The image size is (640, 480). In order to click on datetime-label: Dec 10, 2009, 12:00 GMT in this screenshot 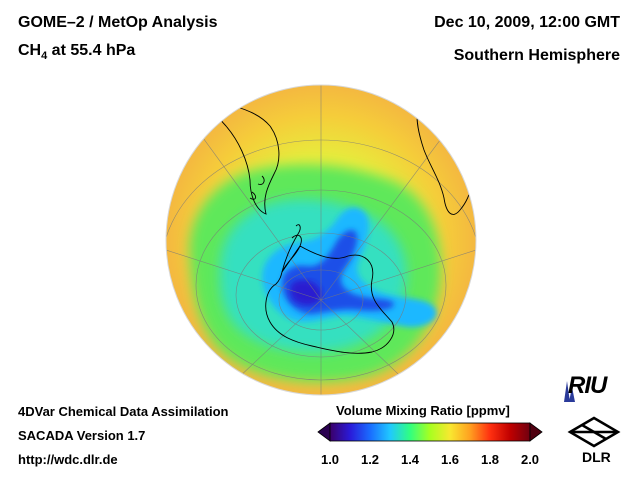, I will do `click(527, 22)`.